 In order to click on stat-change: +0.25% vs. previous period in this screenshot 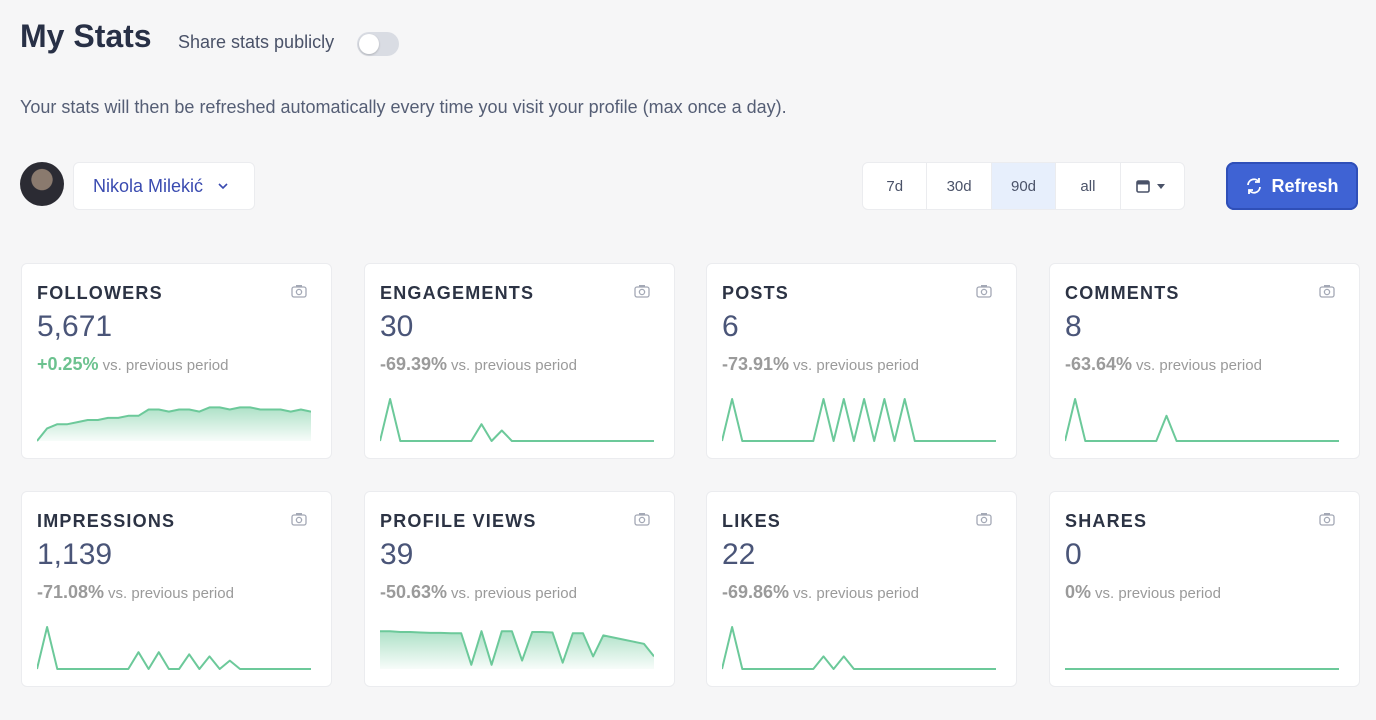, I will do `click(132, 364)`.